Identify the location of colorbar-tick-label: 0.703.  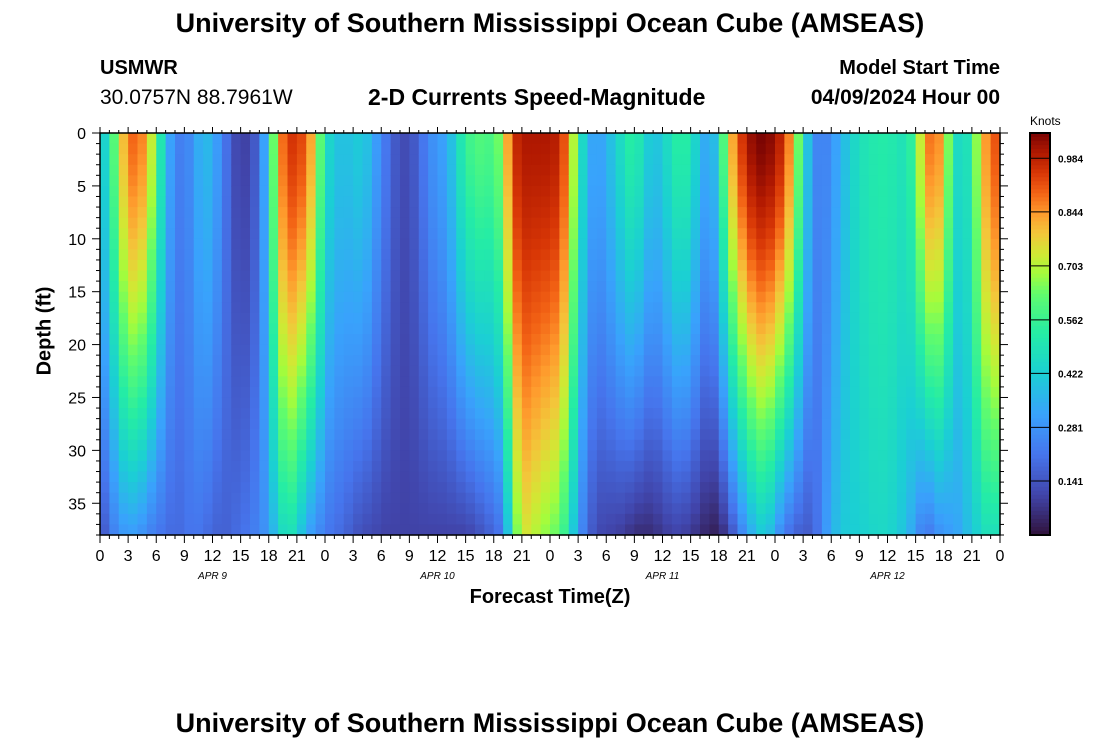
(1070, 267).